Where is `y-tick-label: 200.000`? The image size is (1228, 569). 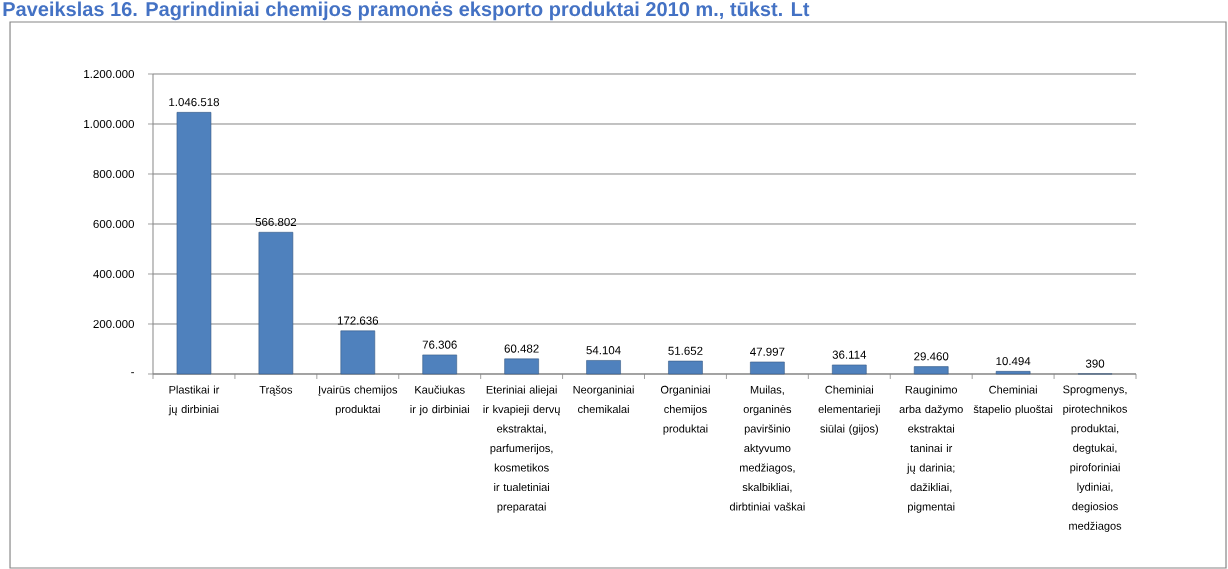 y-tick-label: 200.000 is located at coordinates (114, 324).